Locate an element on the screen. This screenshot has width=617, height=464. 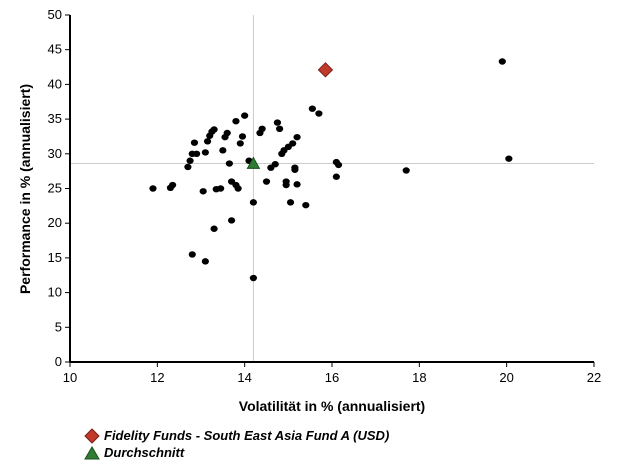
y-tick-label: 25 is located at coordinates (55, 188).